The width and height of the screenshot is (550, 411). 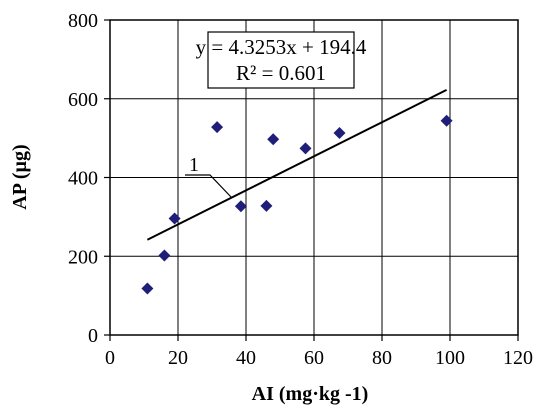 What do you see at coordinates (178, 358) in the screenshot?
I see `x-tick-label: 20` at bounding box center [178, 358].